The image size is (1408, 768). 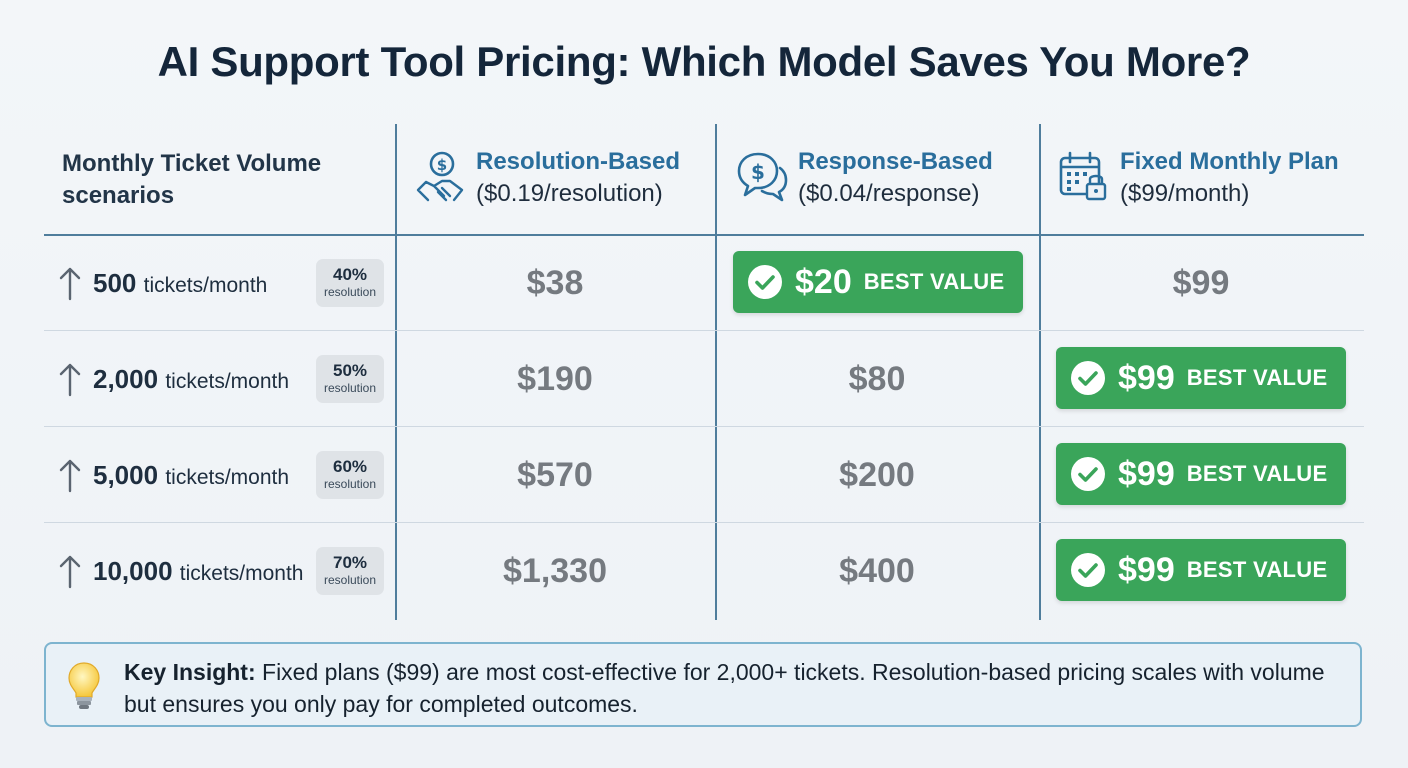 What do you see at coordinates (877, 379) in the screenshot?
I see `price-cell: $80` at bounding box center [877, 379].